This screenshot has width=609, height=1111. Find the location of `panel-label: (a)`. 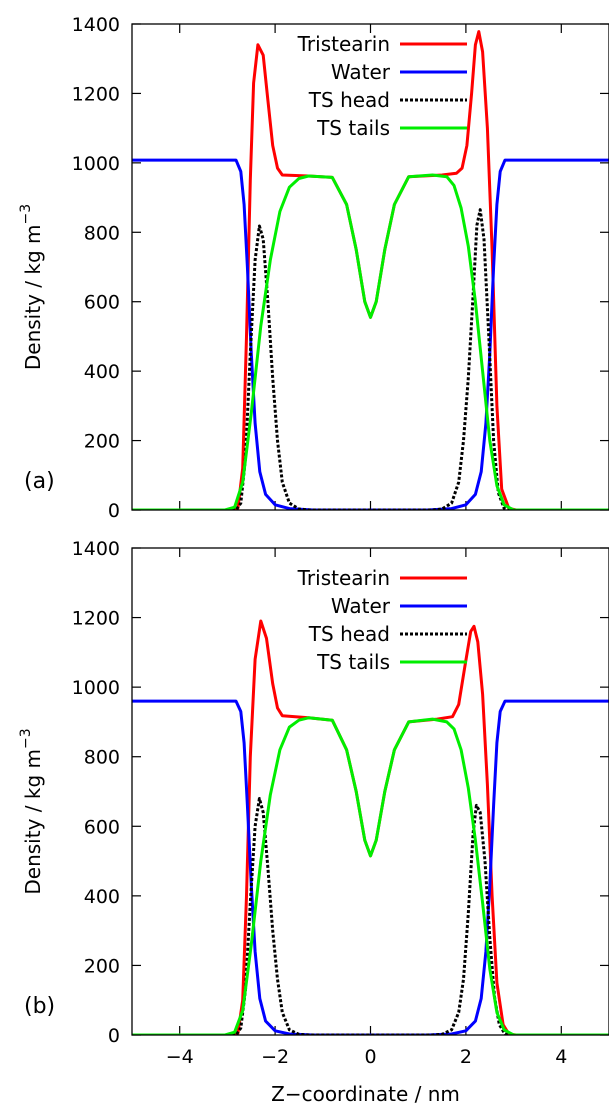

panel-label: (a) is located at coordinates (39, 481).